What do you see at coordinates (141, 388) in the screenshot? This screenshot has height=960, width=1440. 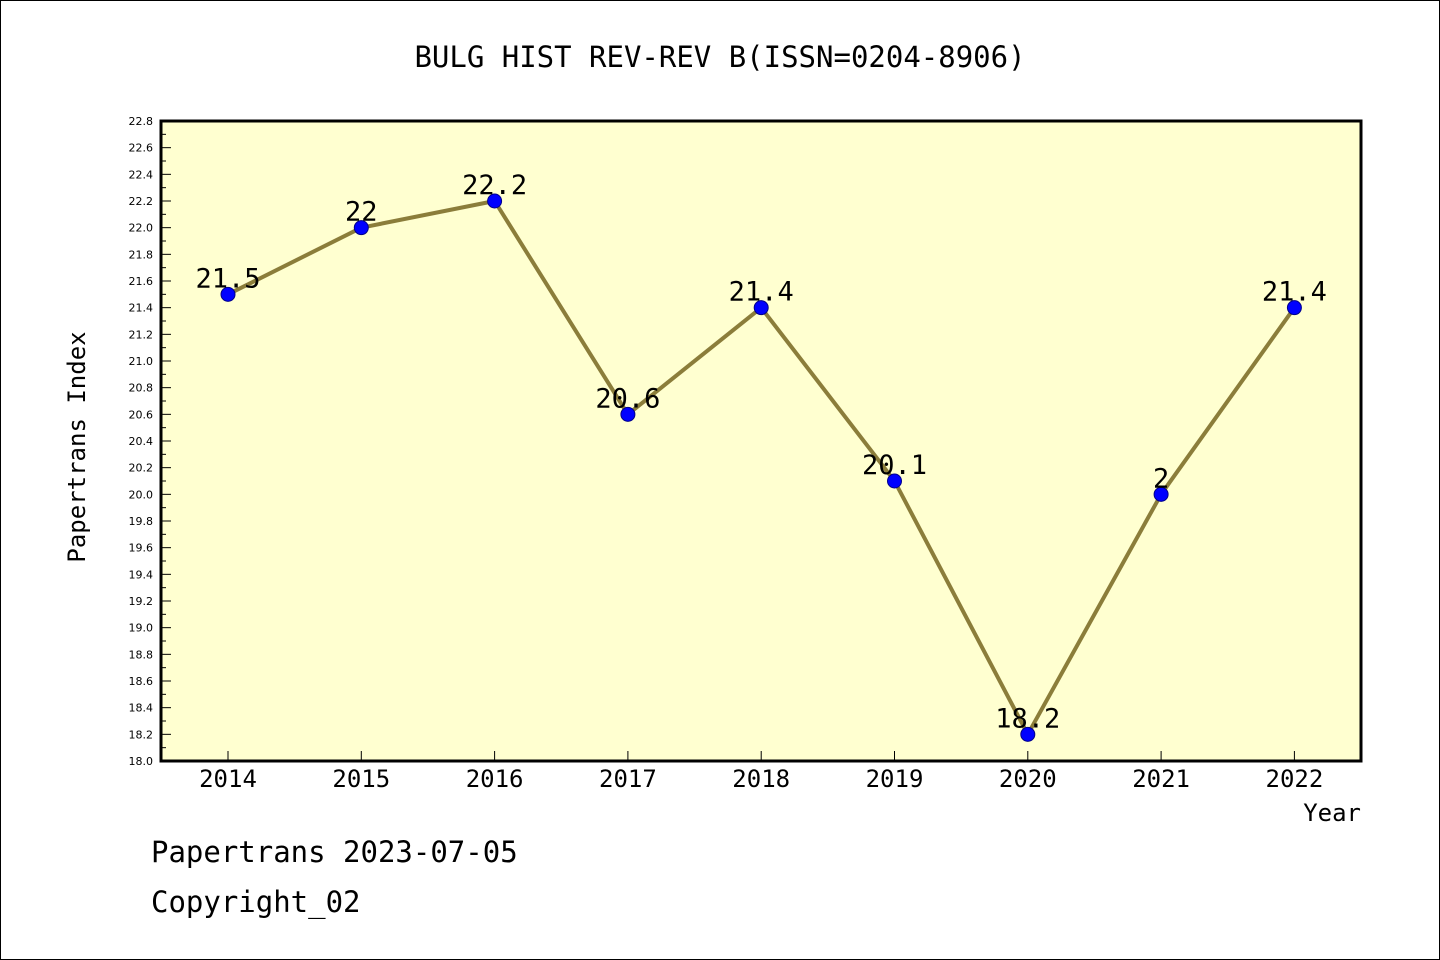 I see `y-tick-label: 20.8` at bounding box center [141, 388].